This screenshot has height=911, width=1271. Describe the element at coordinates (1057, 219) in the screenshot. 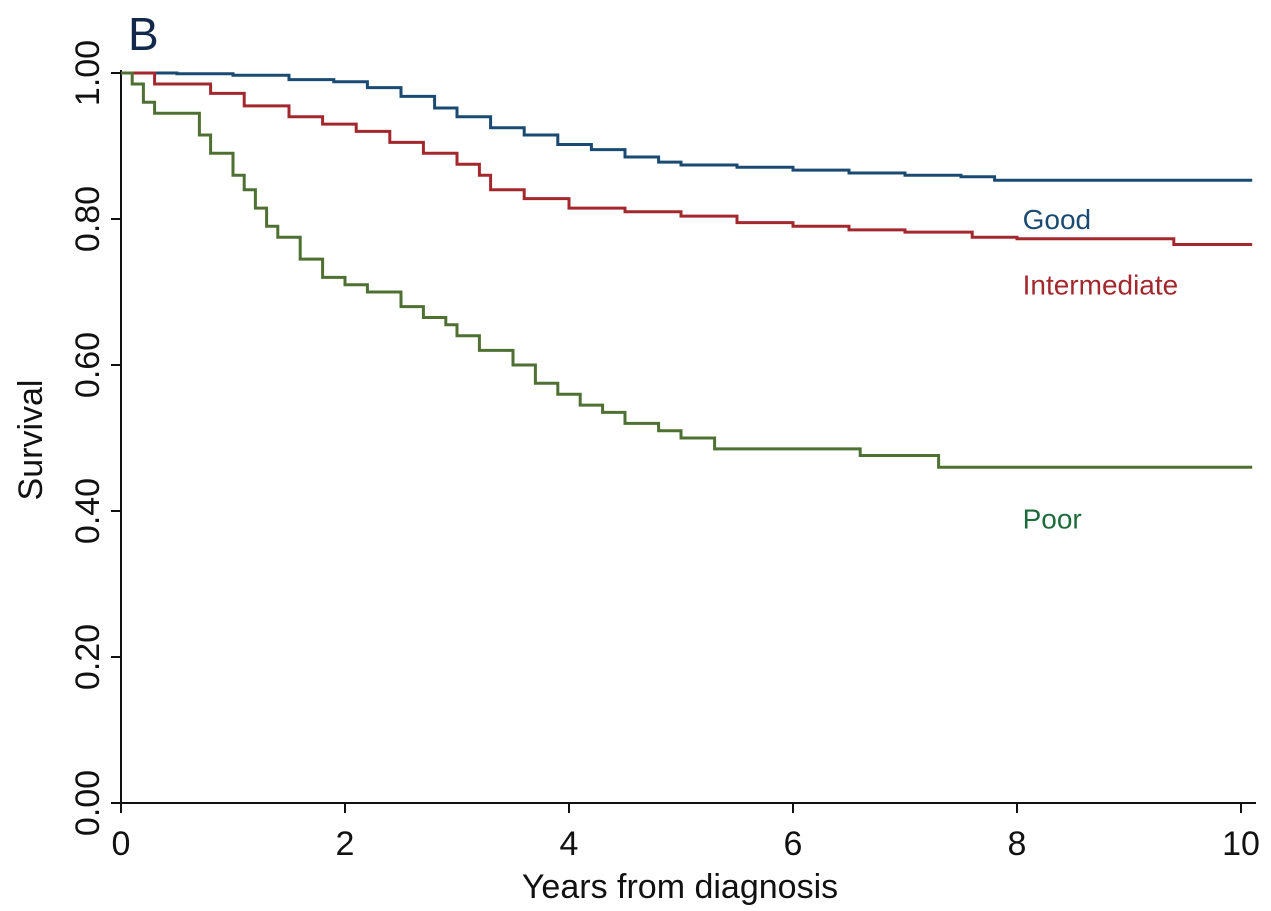

I see `series-label-good: Good` at that location.